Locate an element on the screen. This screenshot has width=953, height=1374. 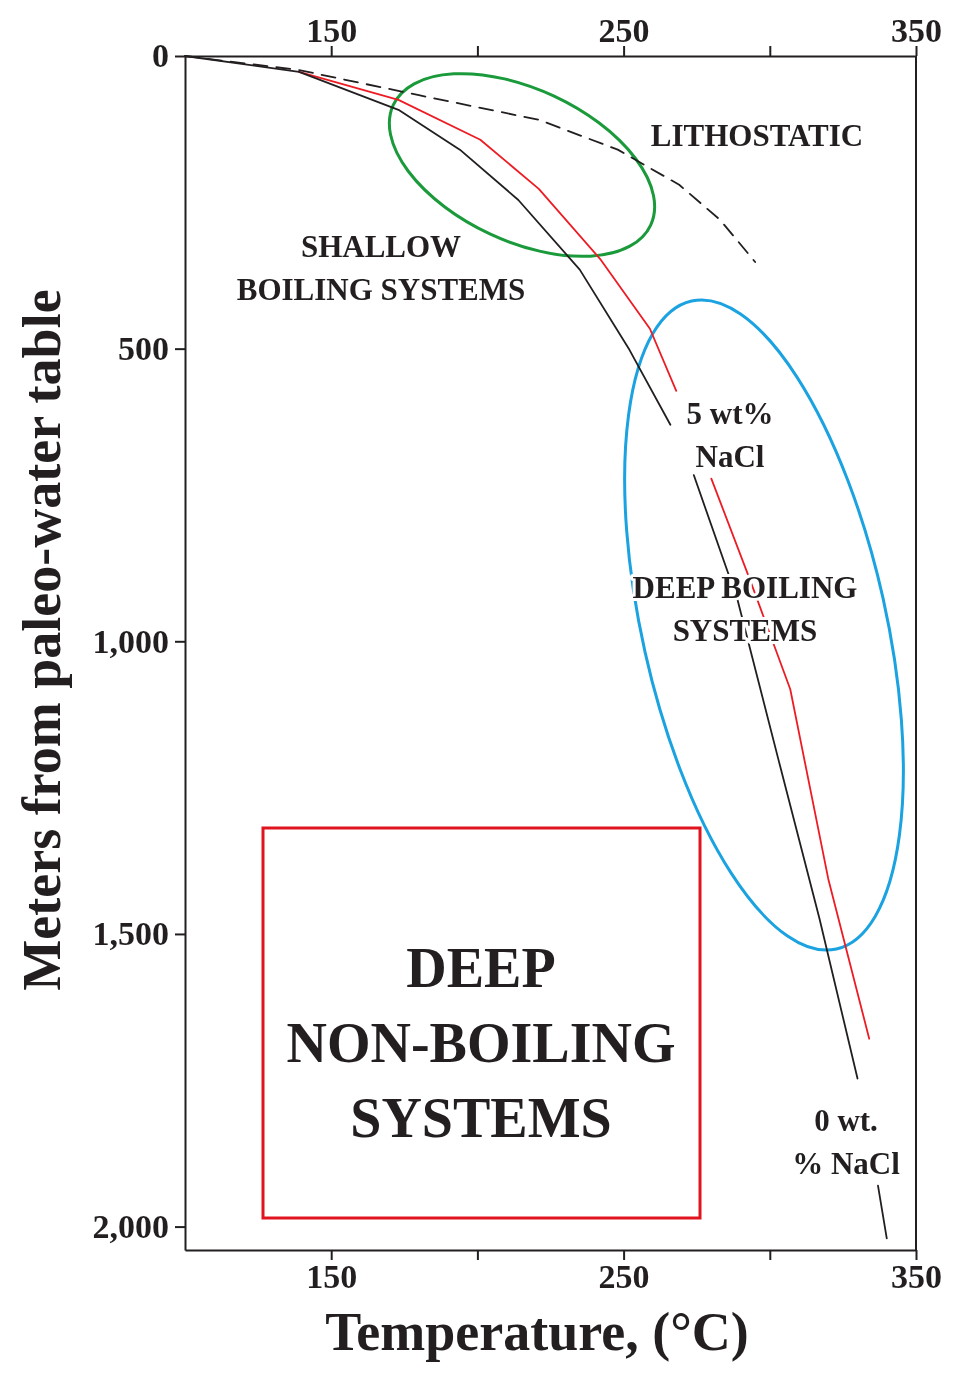
y-tick-label: 0 is located at coordinates (160, 56).